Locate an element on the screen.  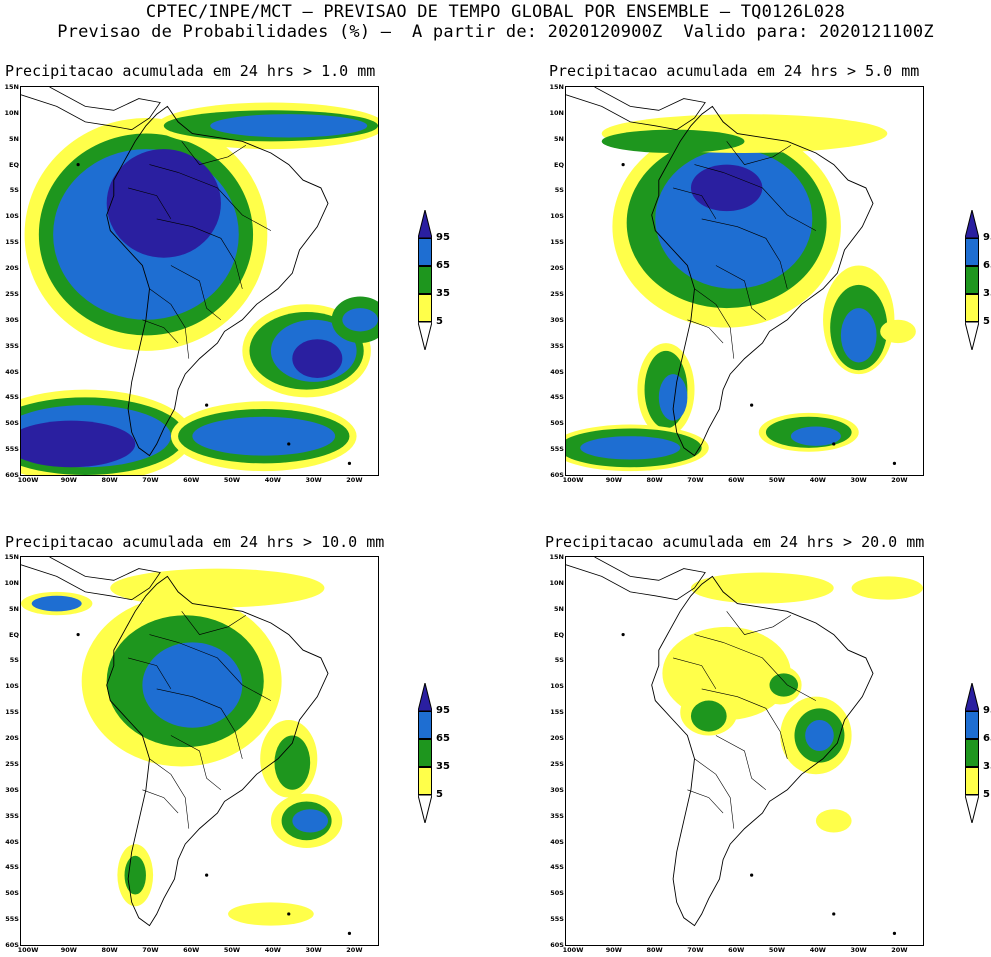
colorbar-1: 95 65 35 5 is located at coordinates (433, 280).